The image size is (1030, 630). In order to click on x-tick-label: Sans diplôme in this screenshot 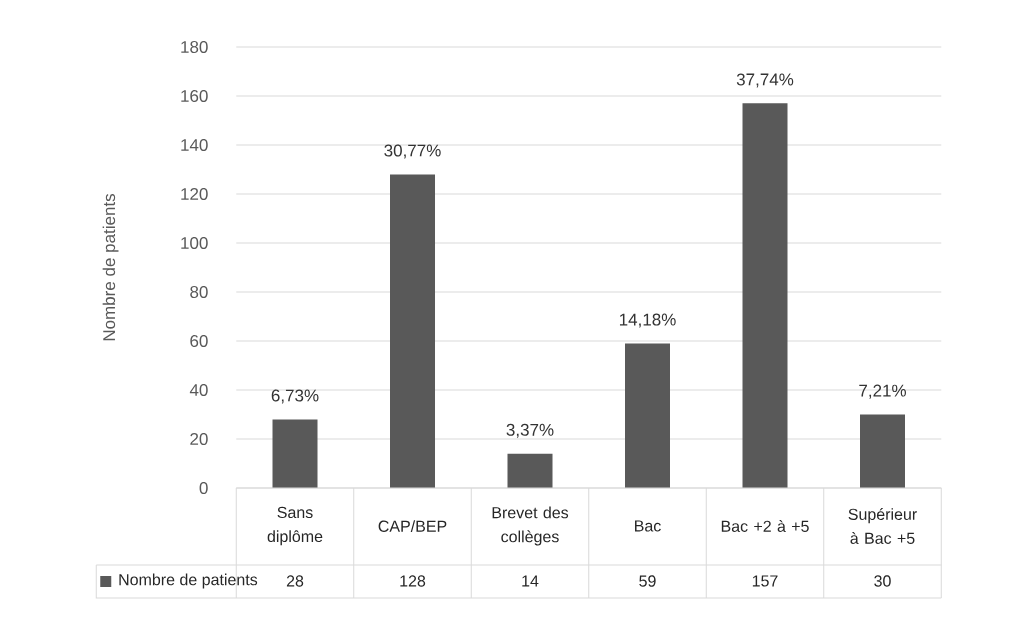, I will do `click(295, 526)`.